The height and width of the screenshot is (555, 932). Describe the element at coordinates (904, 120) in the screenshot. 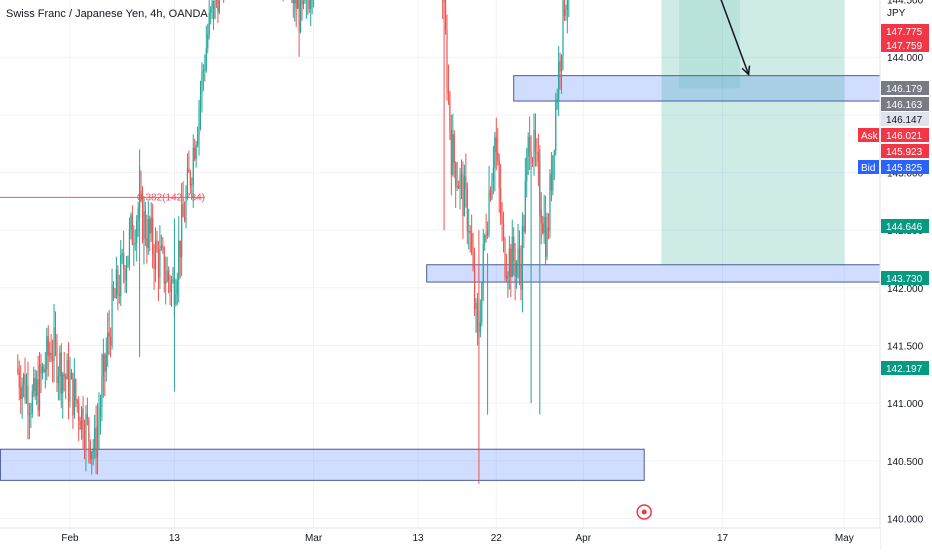

I see `price-label-text-4: 146.147` at that location.